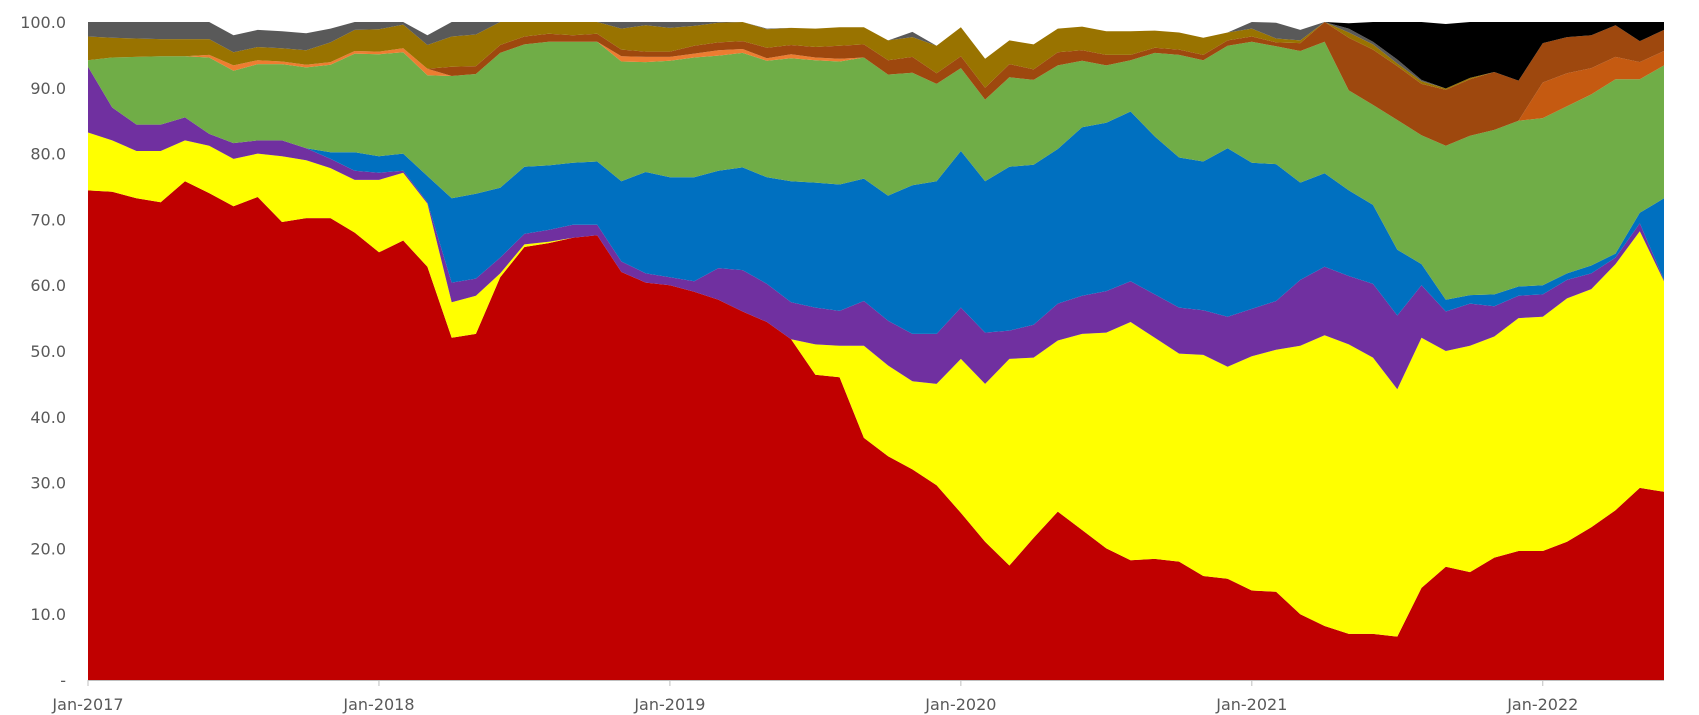  I want to click on y-tick-label: -, so click(63, 680).